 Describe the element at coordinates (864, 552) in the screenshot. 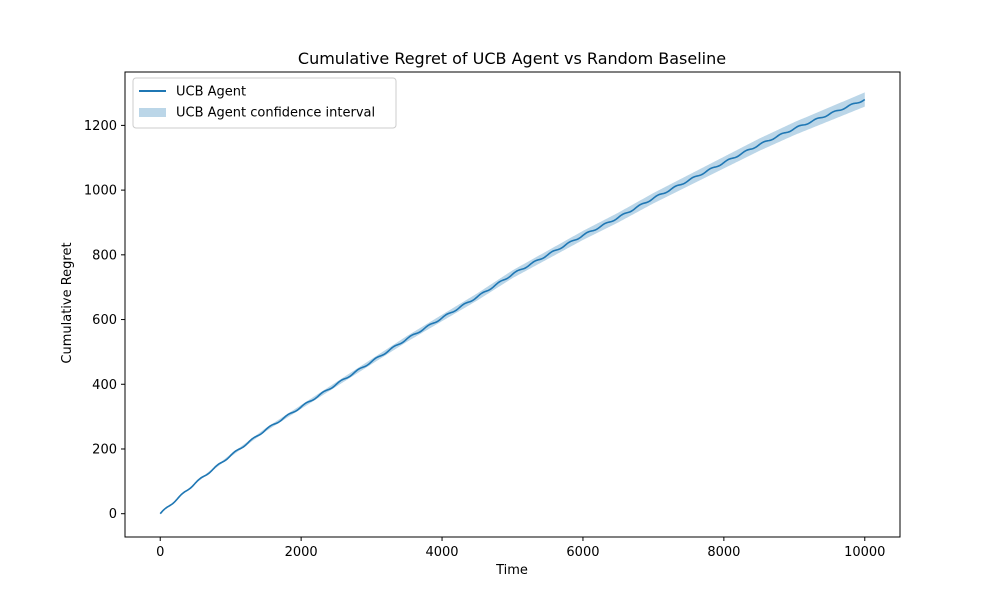

I see `x-tick-label: 10000` at that location.